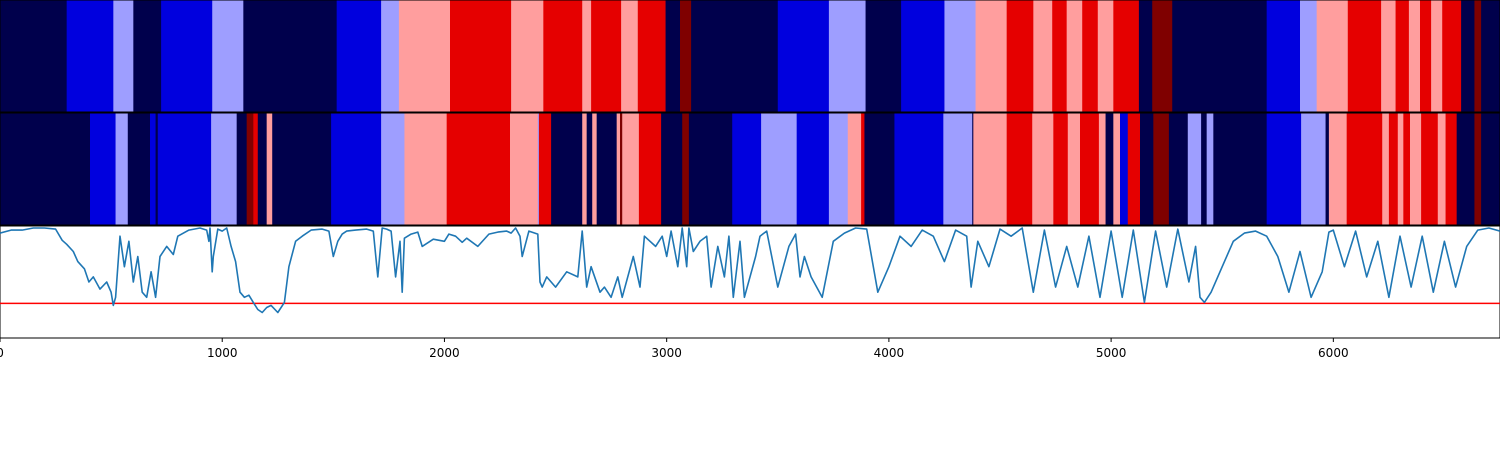 This screenshot has width=1500, height=450. I want to click on x-axis: 0 1000 2000 3000 4000 5000 6000, so click(674, 349).